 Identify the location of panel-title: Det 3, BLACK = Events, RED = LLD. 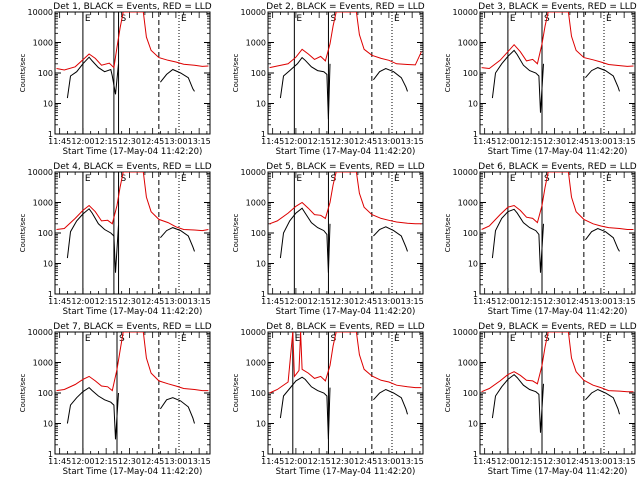
(557, 7).